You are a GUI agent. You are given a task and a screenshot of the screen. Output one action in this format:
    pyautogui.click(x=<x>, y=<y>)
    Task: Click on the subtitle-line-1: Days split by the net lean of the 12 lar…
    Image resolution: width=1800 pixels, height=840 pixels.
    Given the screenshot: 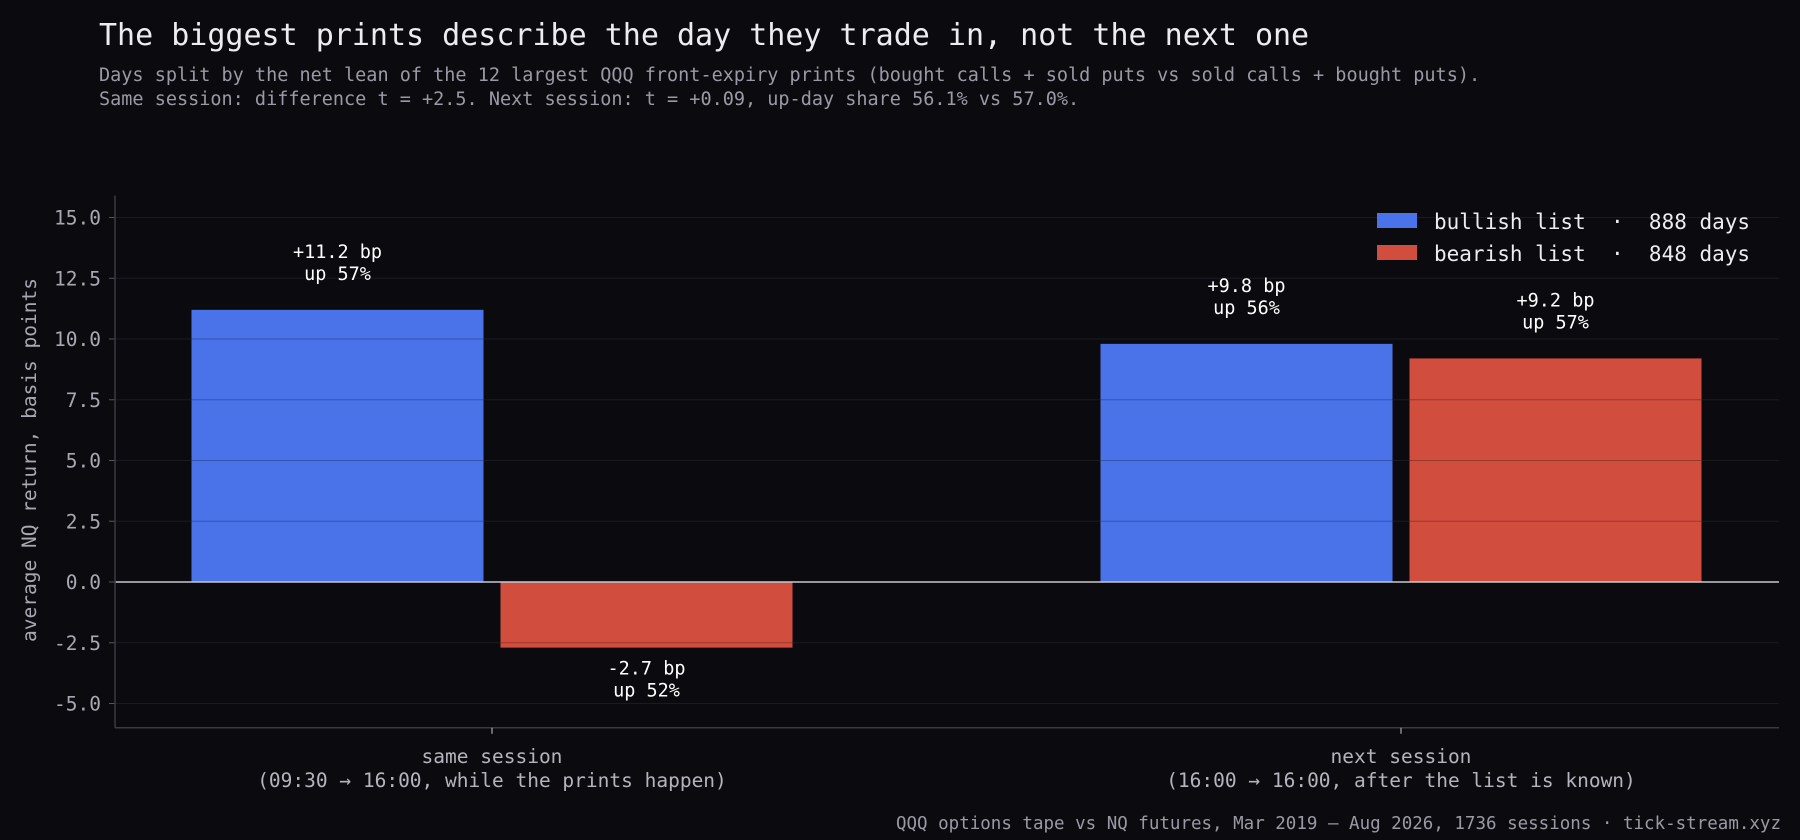 What is the action you would take?
    pyautogui.click(x=789, y=75)
    